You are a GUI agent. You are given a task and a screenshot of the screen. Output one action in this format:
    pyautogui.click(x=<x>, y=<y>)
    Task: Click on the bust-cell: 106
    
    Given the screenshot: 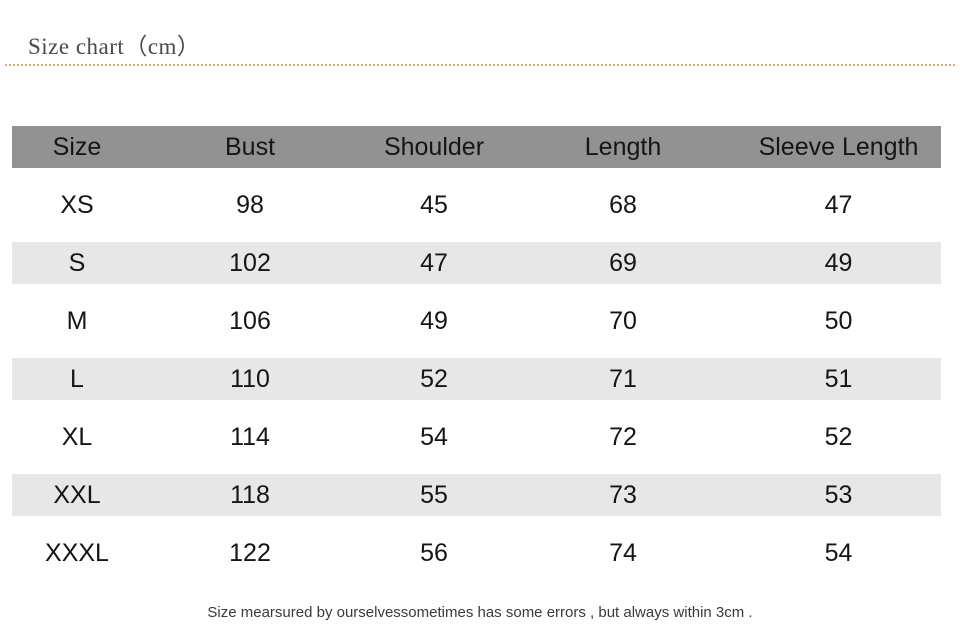 What is the action you would take?
    pyautogui.click(x=250, y=320)
    